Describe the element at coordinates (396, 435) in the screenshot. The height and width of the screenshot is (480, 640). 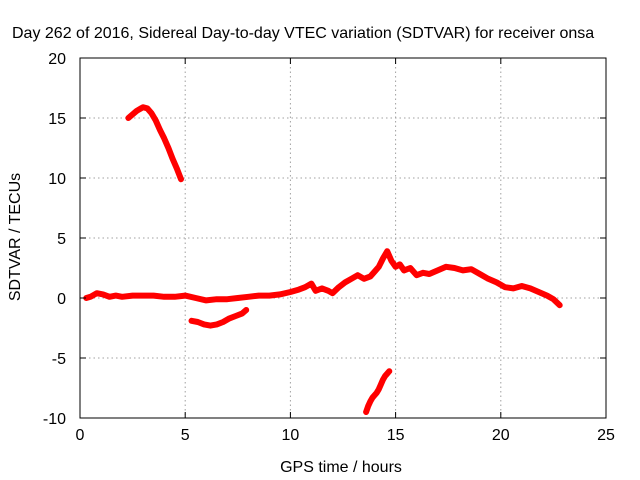
I see `x-tick-label: 15` at that location.